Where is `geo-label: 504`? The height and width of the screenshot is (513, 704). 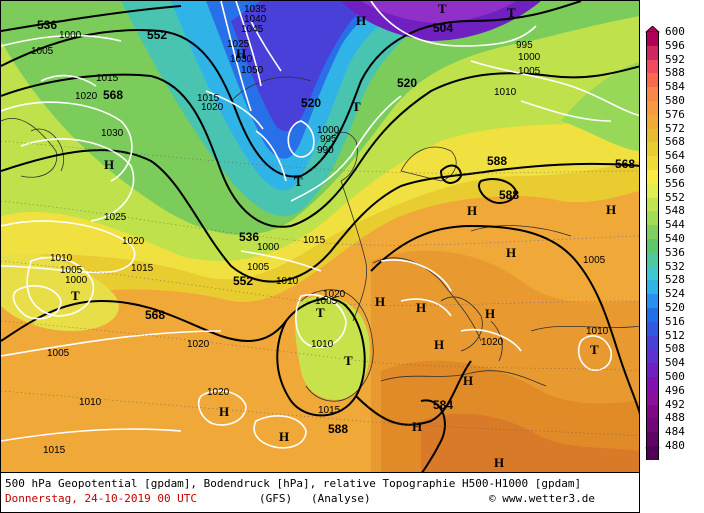
geo-label: 504 is located at coordinates (443, 28).